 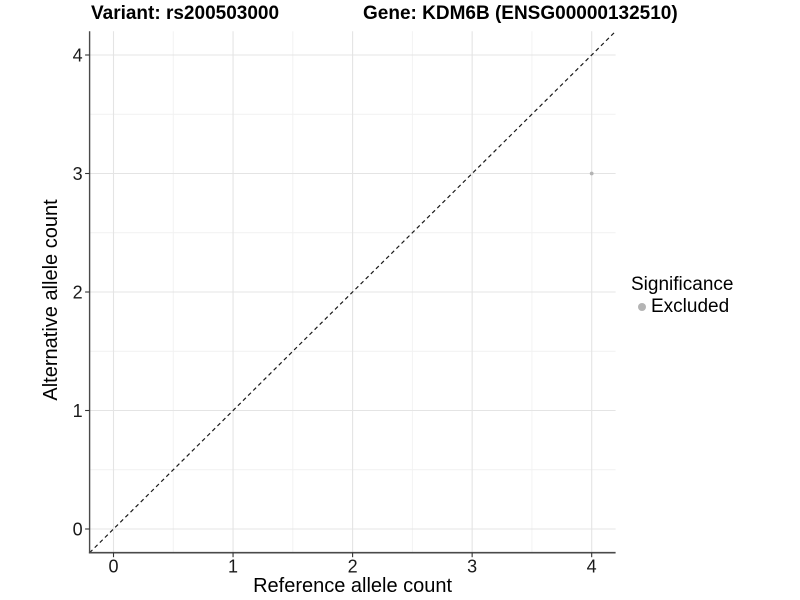 I want to click on x-tick-label: 1, so click(x=233, y=567).